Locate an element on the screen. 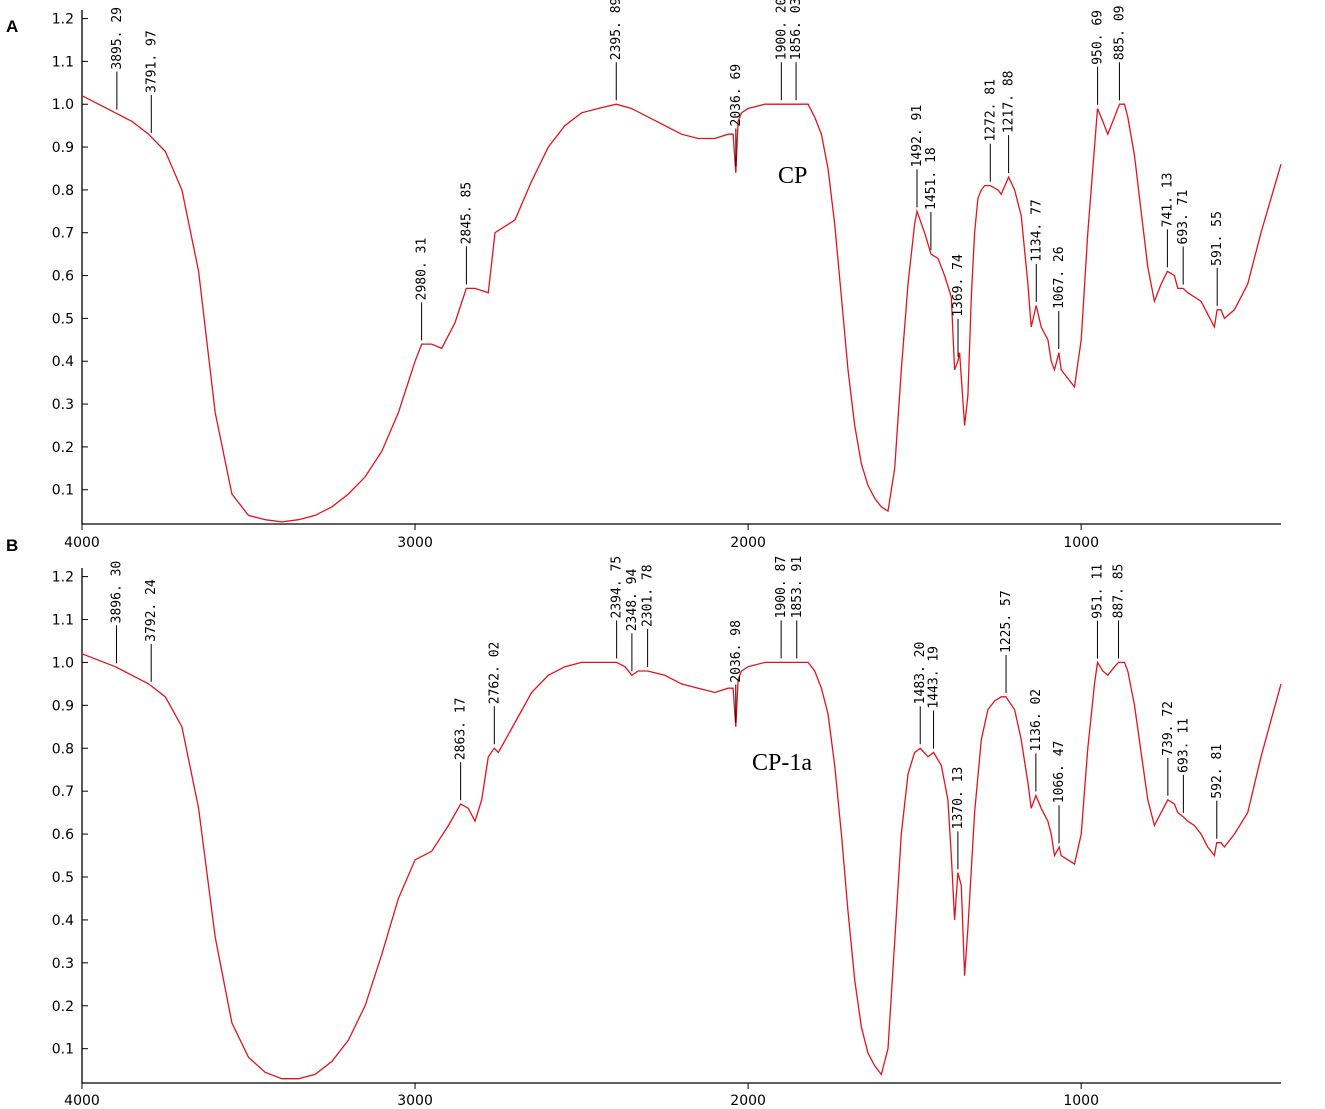  peak-label: 1134. 77 is located at coordinates (1036, 230).